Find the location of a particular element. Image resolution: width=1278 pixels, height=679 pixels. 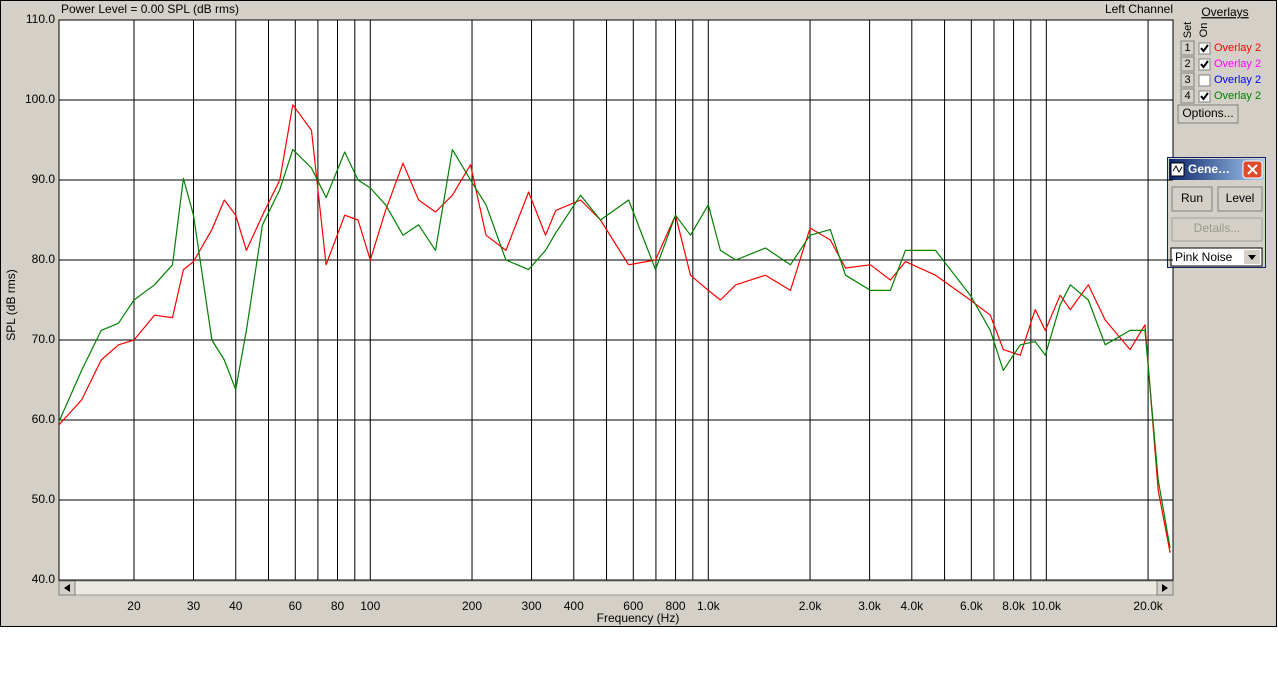

x-tick-label: 800 is located at coordinates (676, 606).